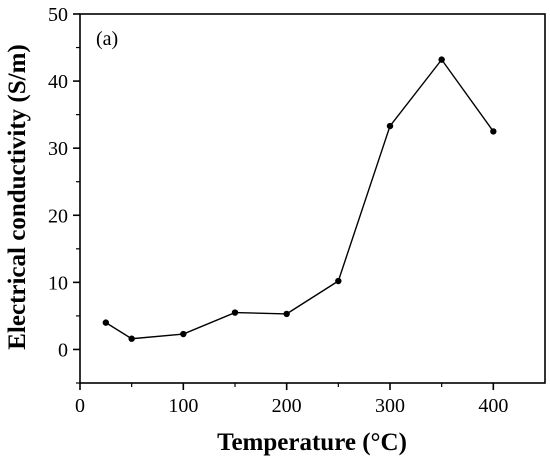 The height and width of the screenshot is (462, 550). Describe the element at coordinates (183, 406) in the screenshot. I see `x-tick-label: 100` at that location.